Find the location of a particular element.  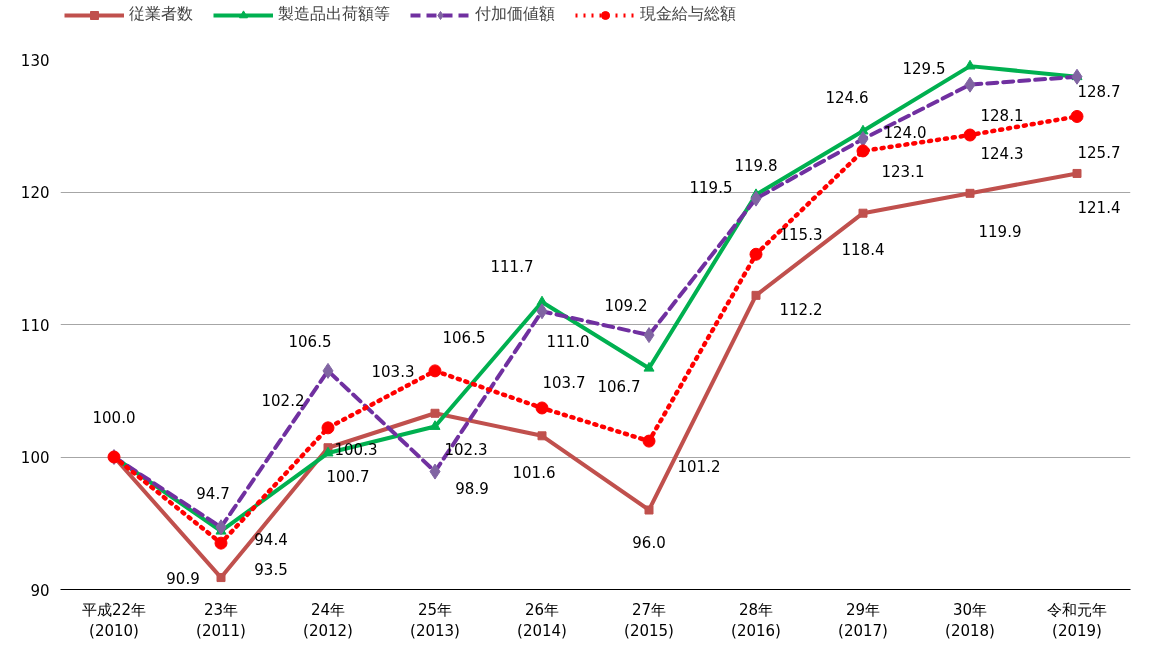

data-label: 124.0 is located at coordinates (905, 133).